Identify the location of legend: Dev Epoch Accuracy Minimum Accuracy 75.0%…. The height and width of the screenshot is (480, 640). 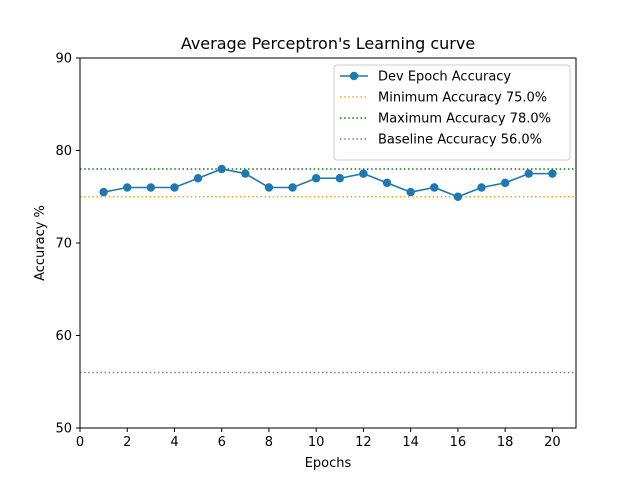
(452, 112).